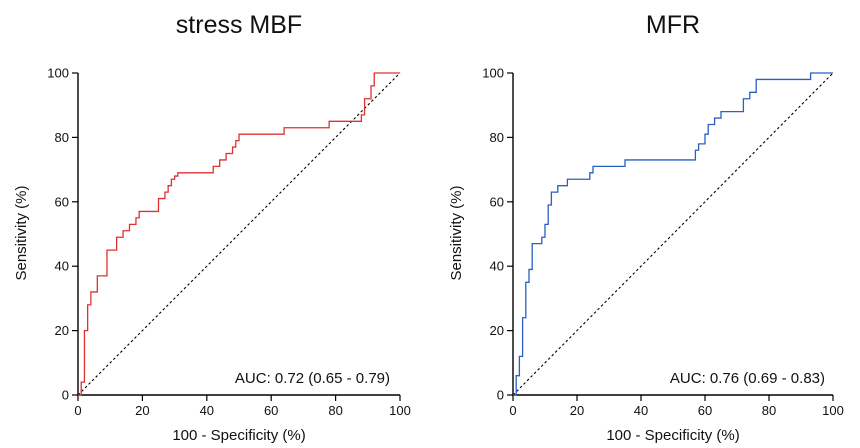 This screenshot has width=860, height=448. What do you see at coordinates (239, 25) in the screenshot?
I see `chart-title: stress MBF` at bounding box center [239, 25].